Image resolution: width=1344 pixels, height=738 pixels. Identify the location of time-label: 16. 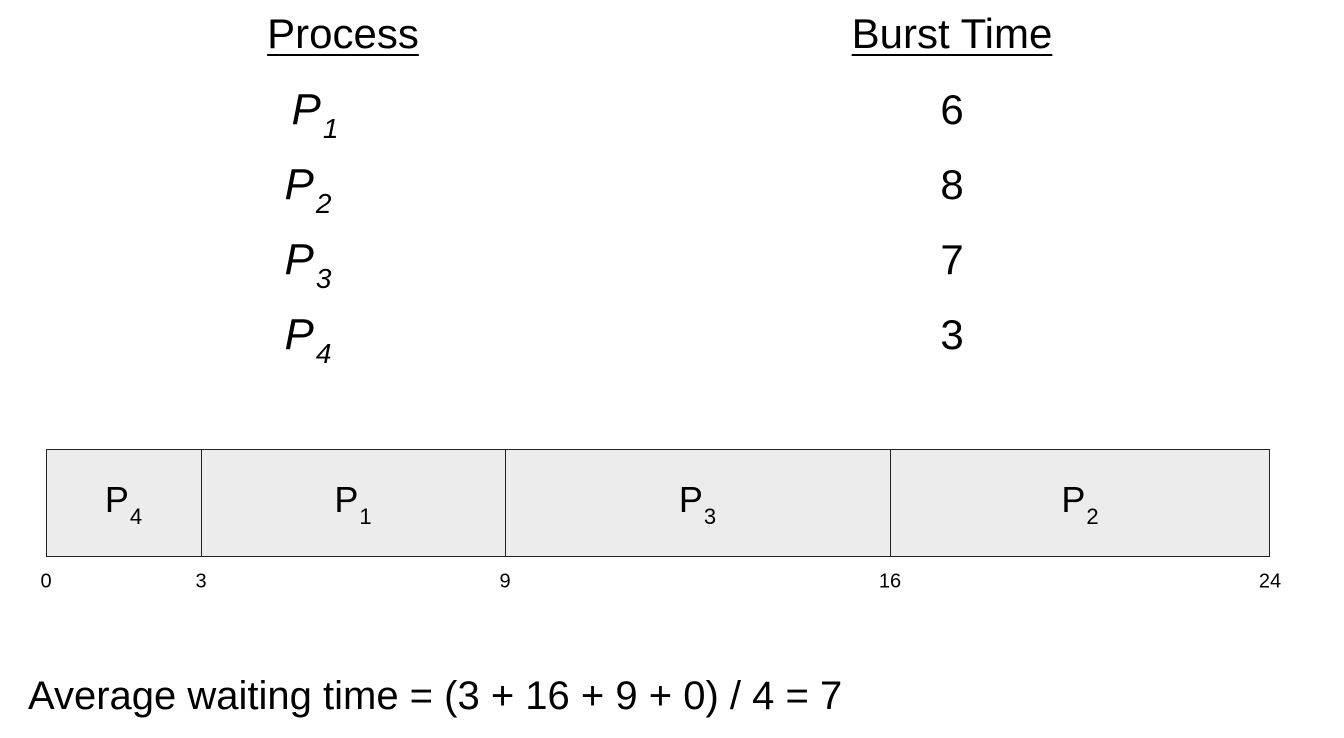
(890, 581).